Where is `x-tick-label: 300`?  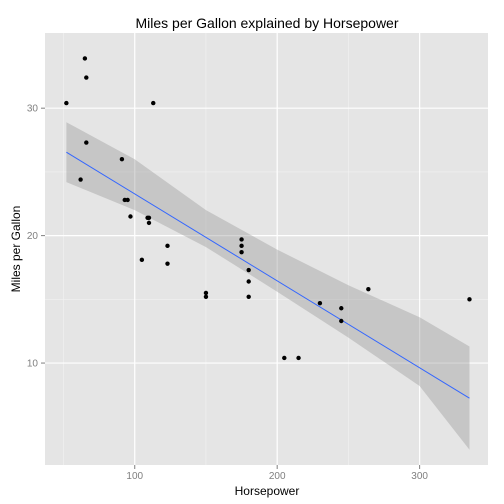 x-tick-label: 300 is located at coordinates (419, 476).